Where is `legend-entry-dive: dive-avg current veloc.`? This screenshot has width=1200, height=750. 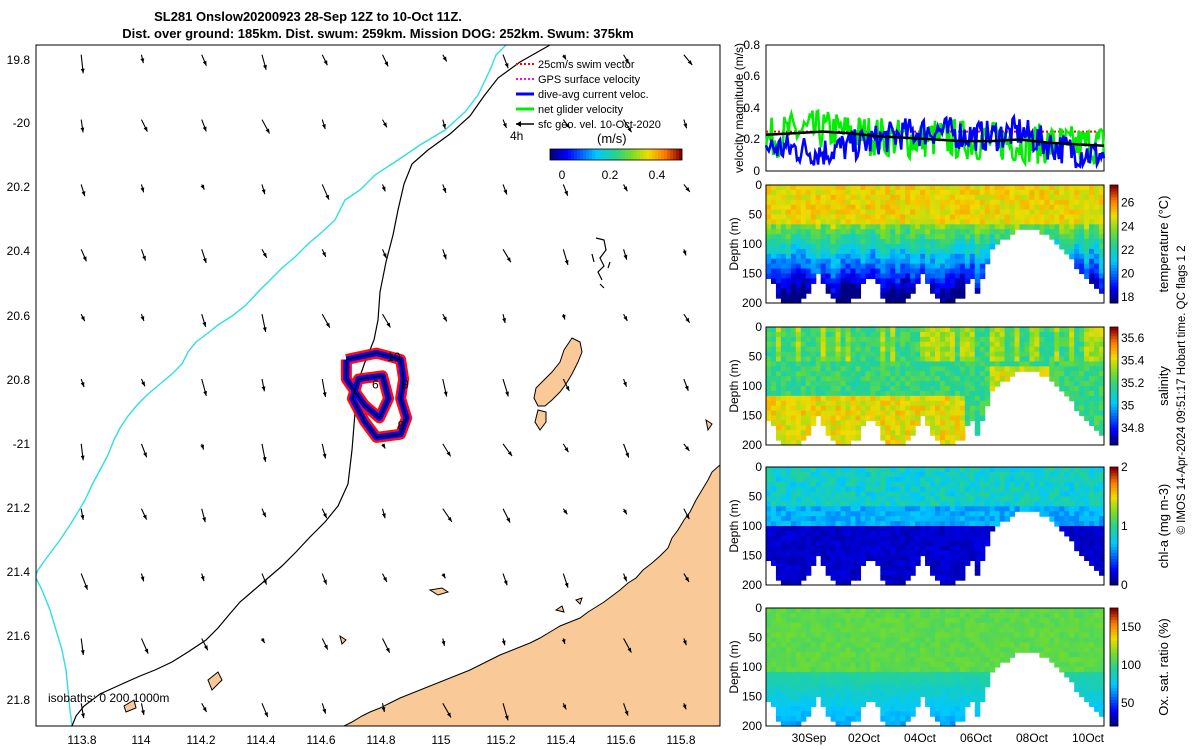 legend-entry-dive: dive-avg current veloc. is located at coordinates (593, 95).